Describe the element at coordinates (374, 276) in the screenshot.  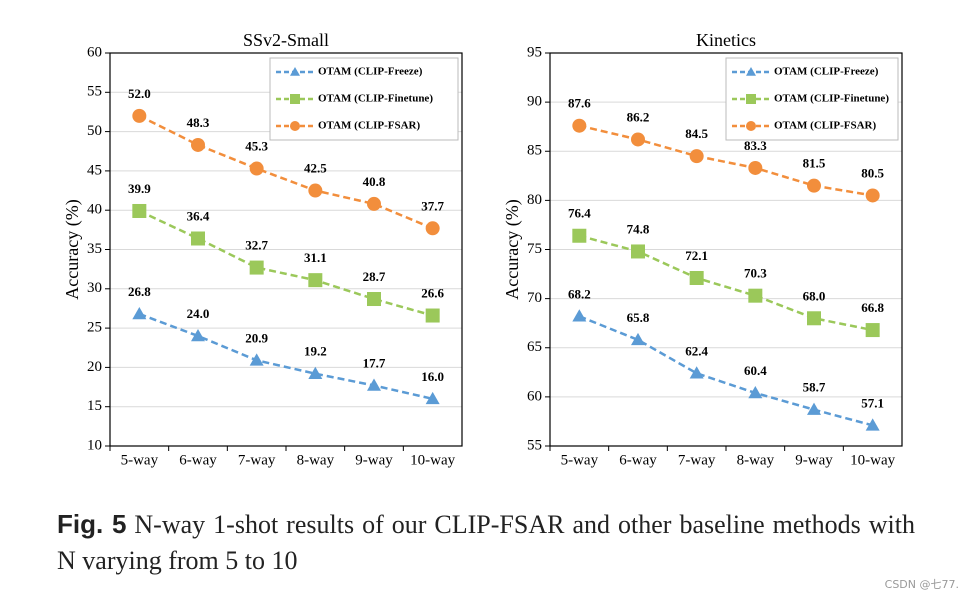
I see `value-label: 28.7` at that location.